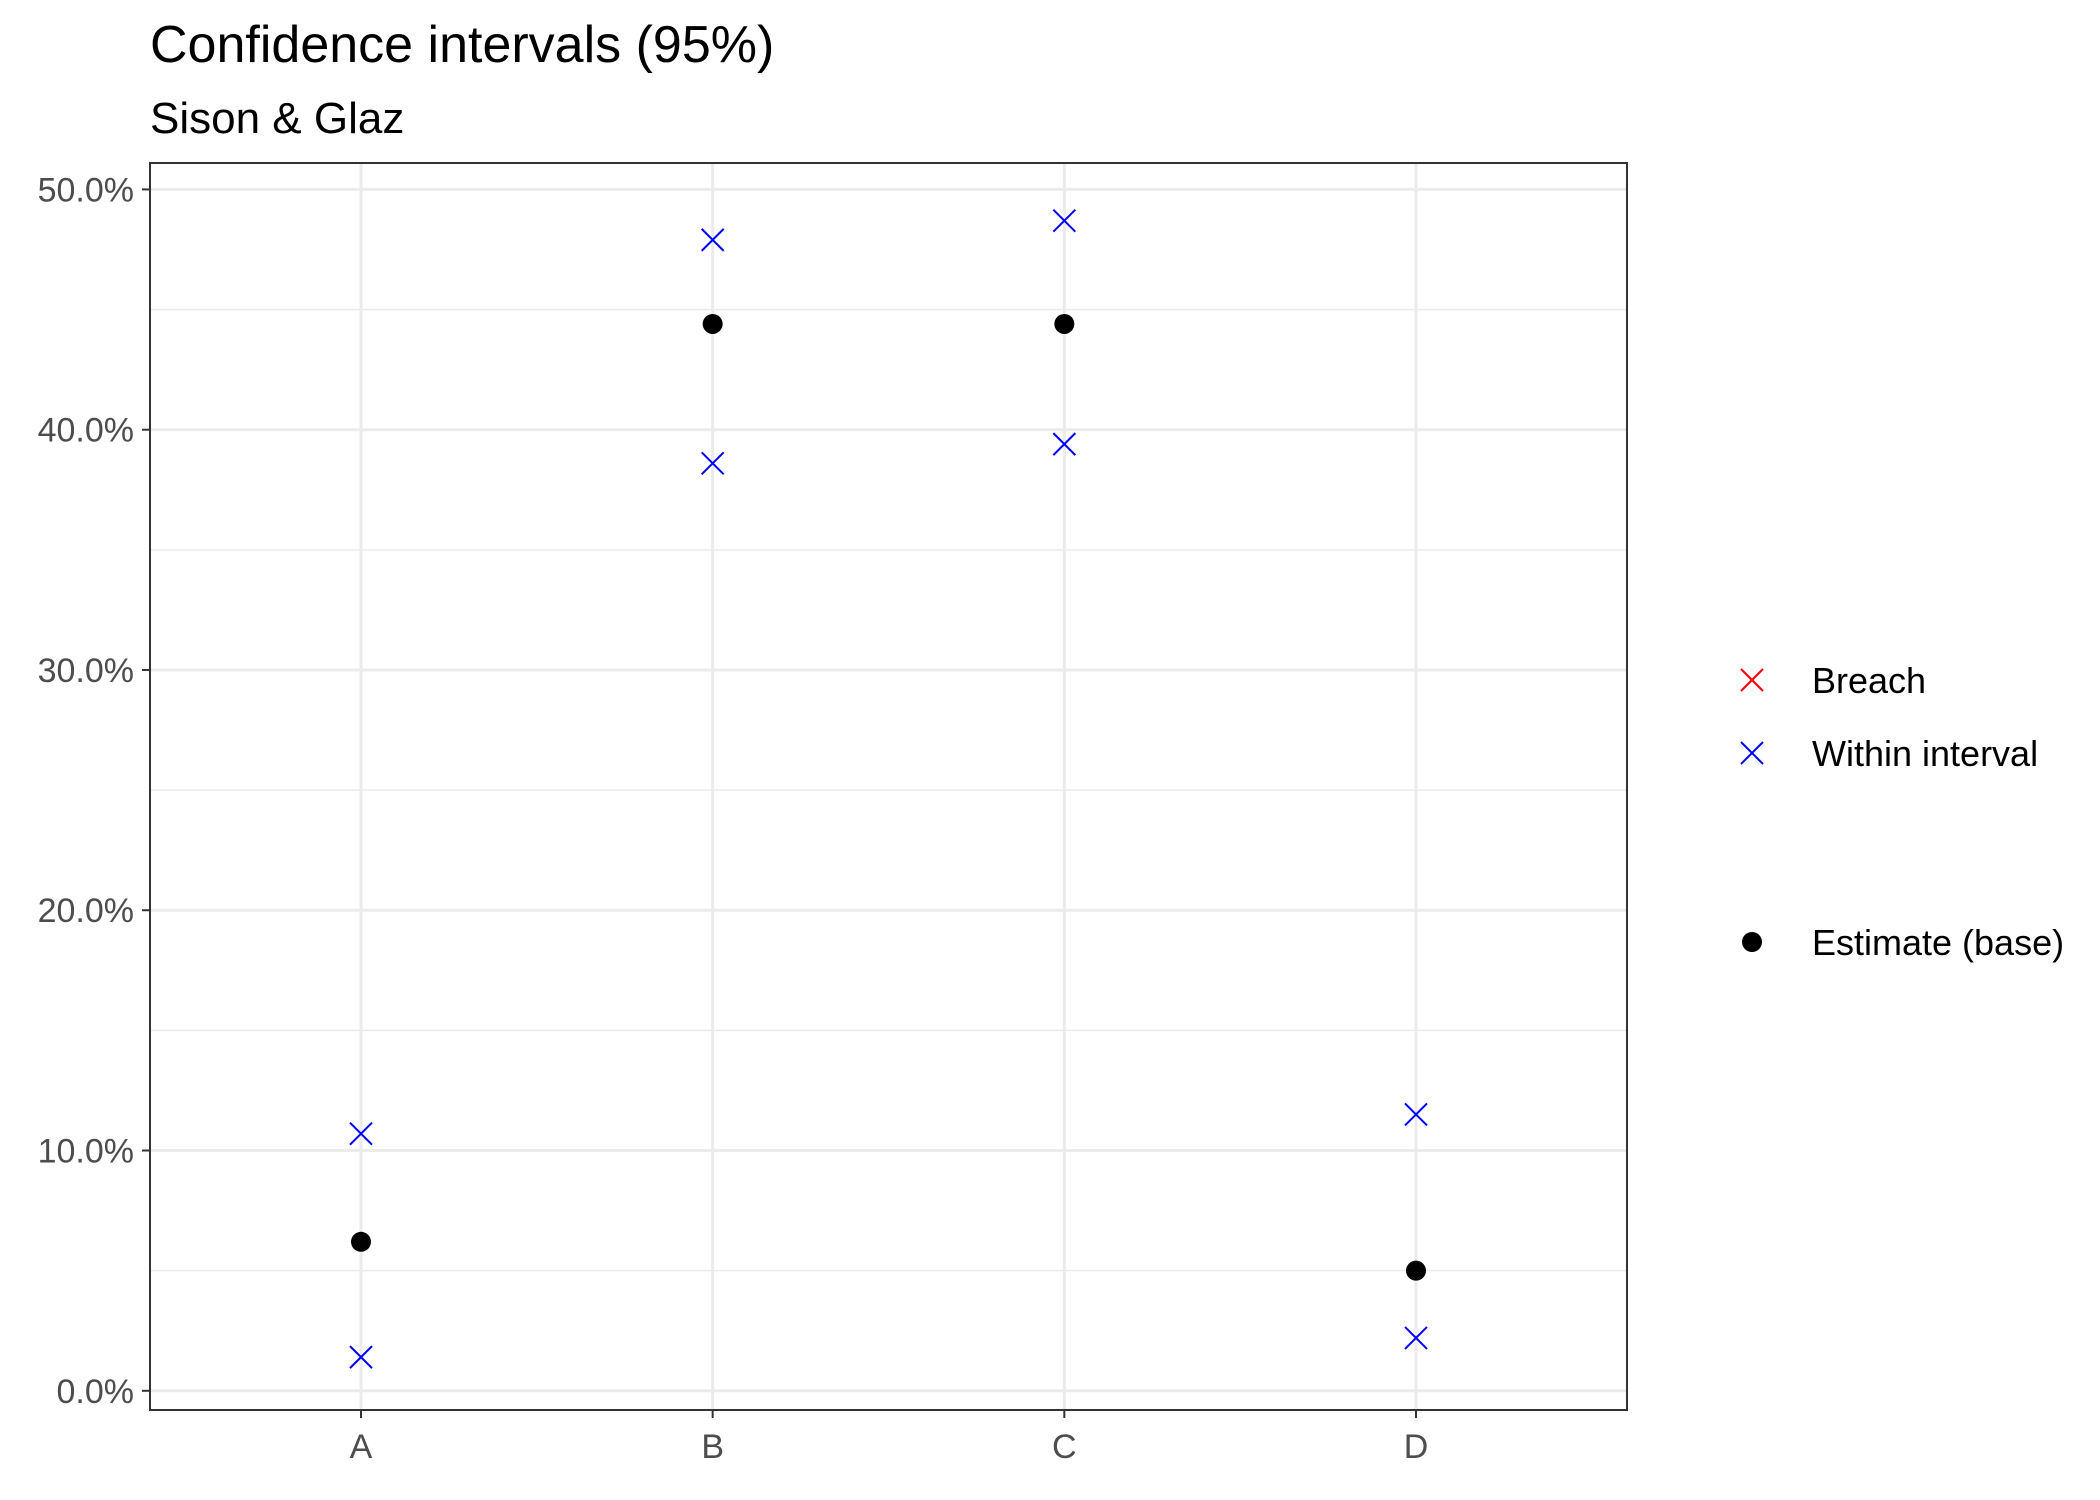 Image resolution: width=2100 pixels, height=1500 pixels. What do you see at coordinates (1869, 680) in the screenshot?
I see `legend-label: Breach` at bounding box center [1869, 680].